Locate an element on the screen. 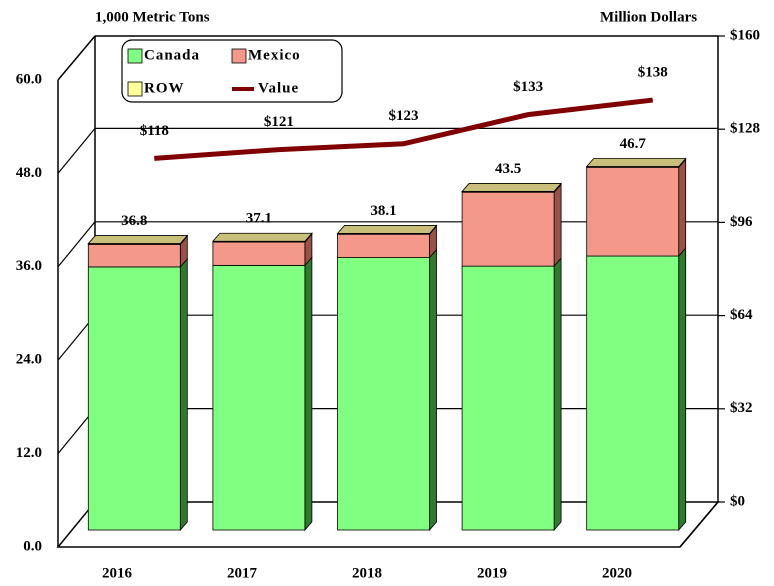 Image resolution: width=774 pixels, height=586 pixels. x-tick-label: 2019 is located at coordinates (492, 573).